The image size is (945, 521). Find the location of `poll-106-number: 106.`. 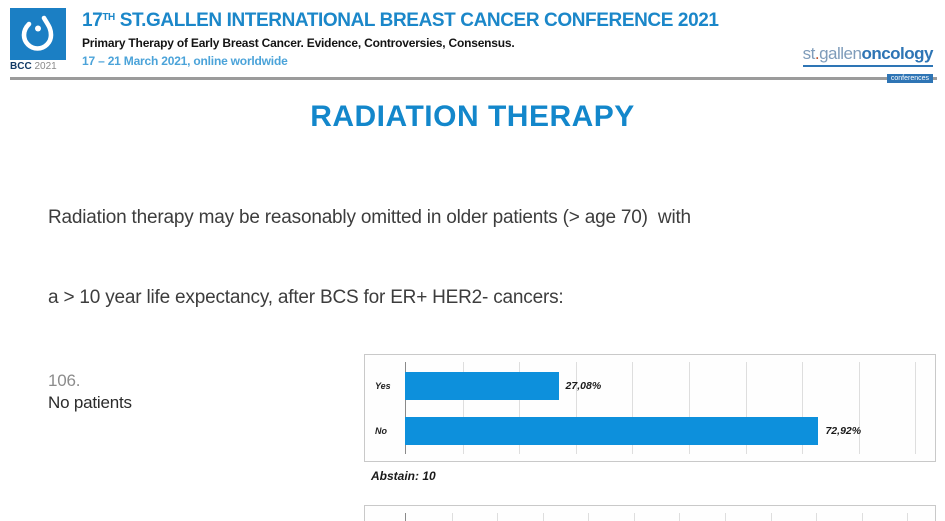

poll-106-number: 106. is located at coordinates (64, 381).